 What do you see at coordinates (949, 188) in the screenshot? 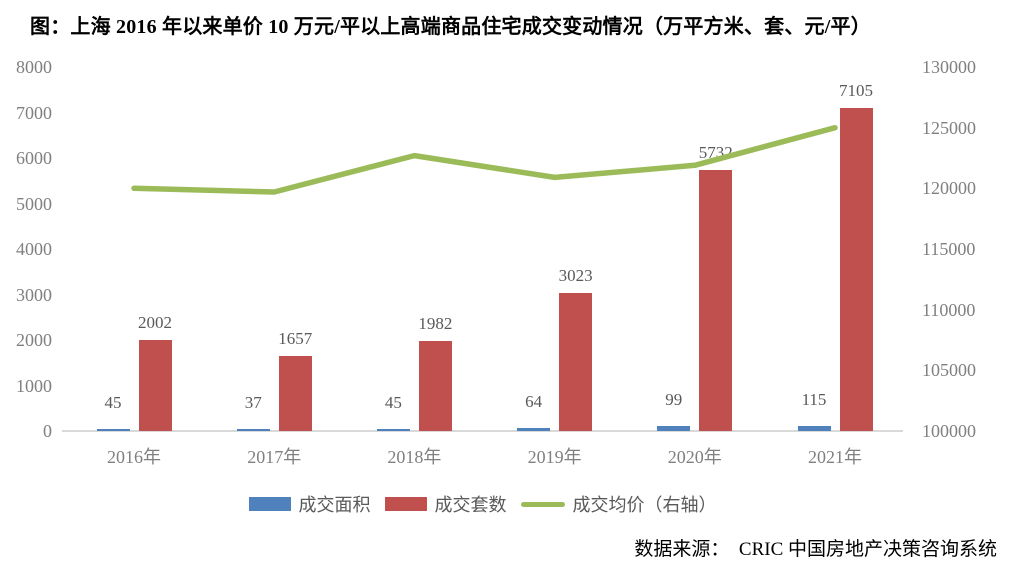
I see `right-axis-tick-label: 120000` at bounding box center [949, 188].